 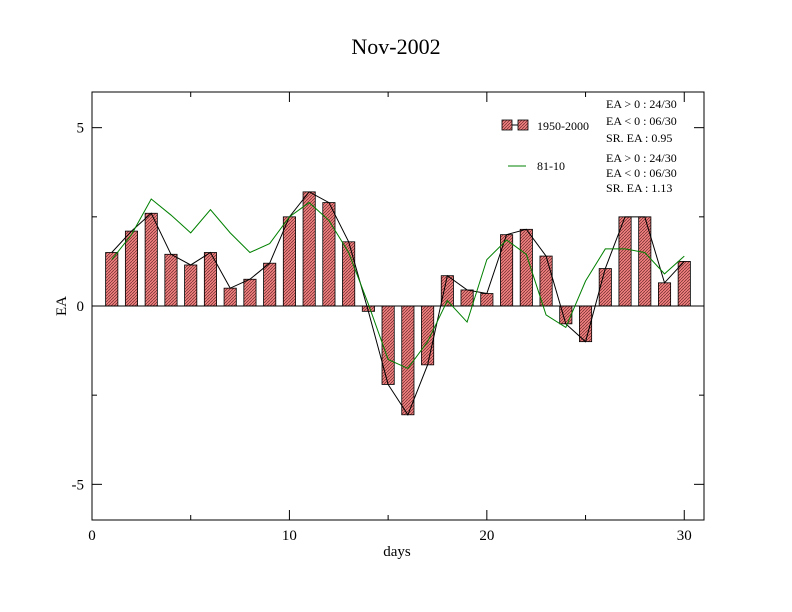 I want to click on x-tick-label: 20, so click(x=486, y=536).